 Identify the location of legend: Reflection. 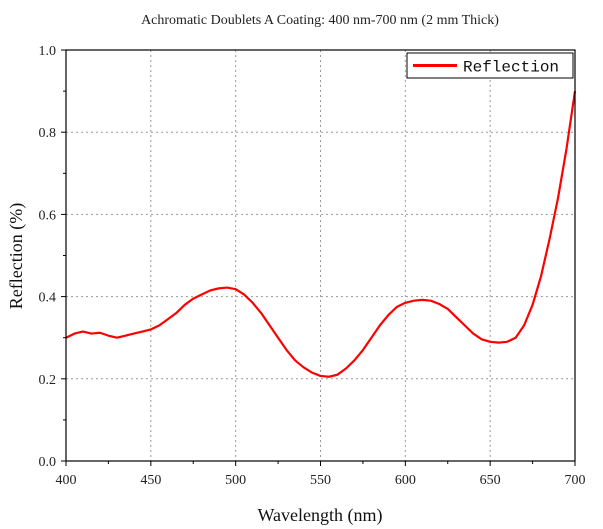
(490, 65).